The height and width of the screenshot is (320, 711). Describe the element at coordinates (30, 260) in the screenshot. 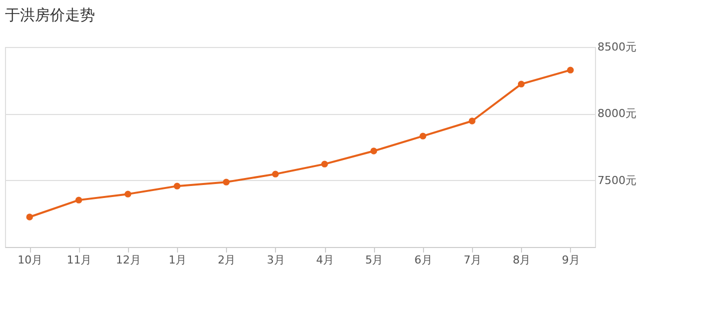

I see `x-tick-label: 10月` at that location.